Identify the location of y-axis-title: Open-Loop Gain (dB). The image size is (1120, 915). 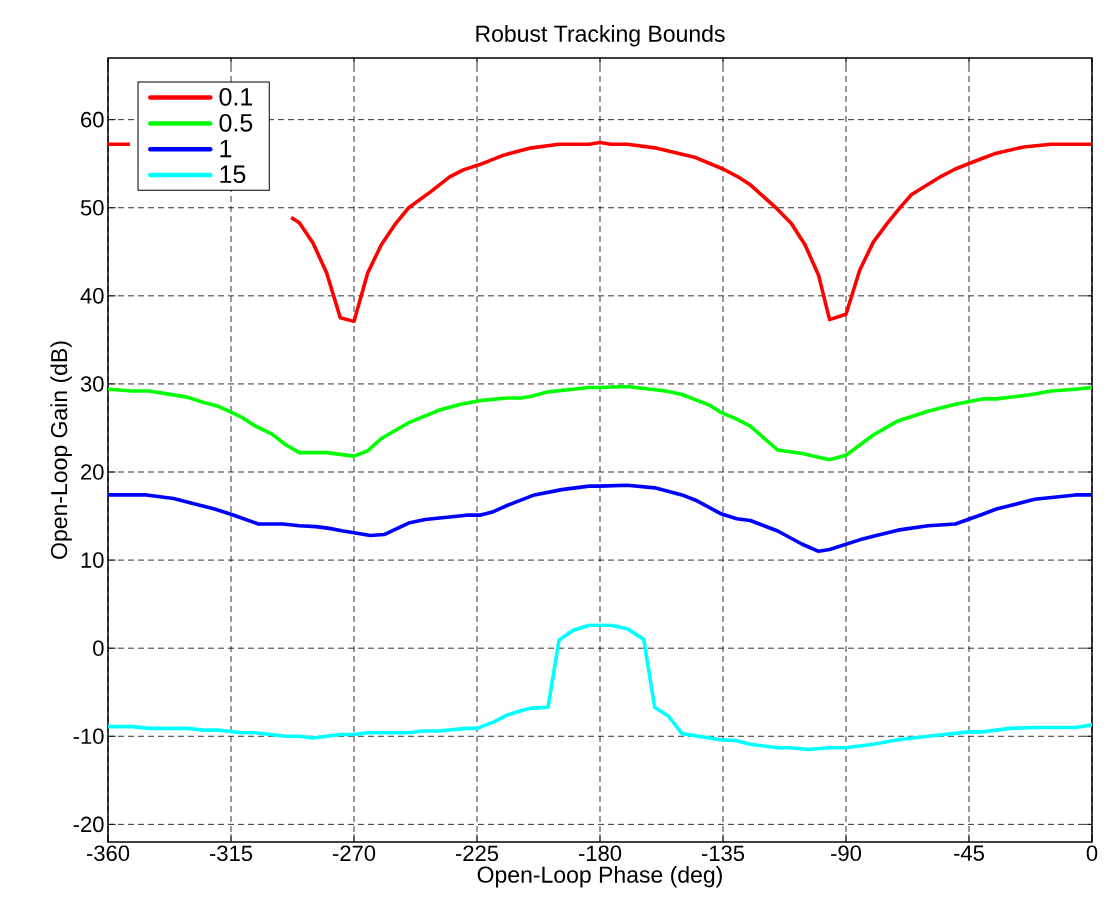
(61, 450).